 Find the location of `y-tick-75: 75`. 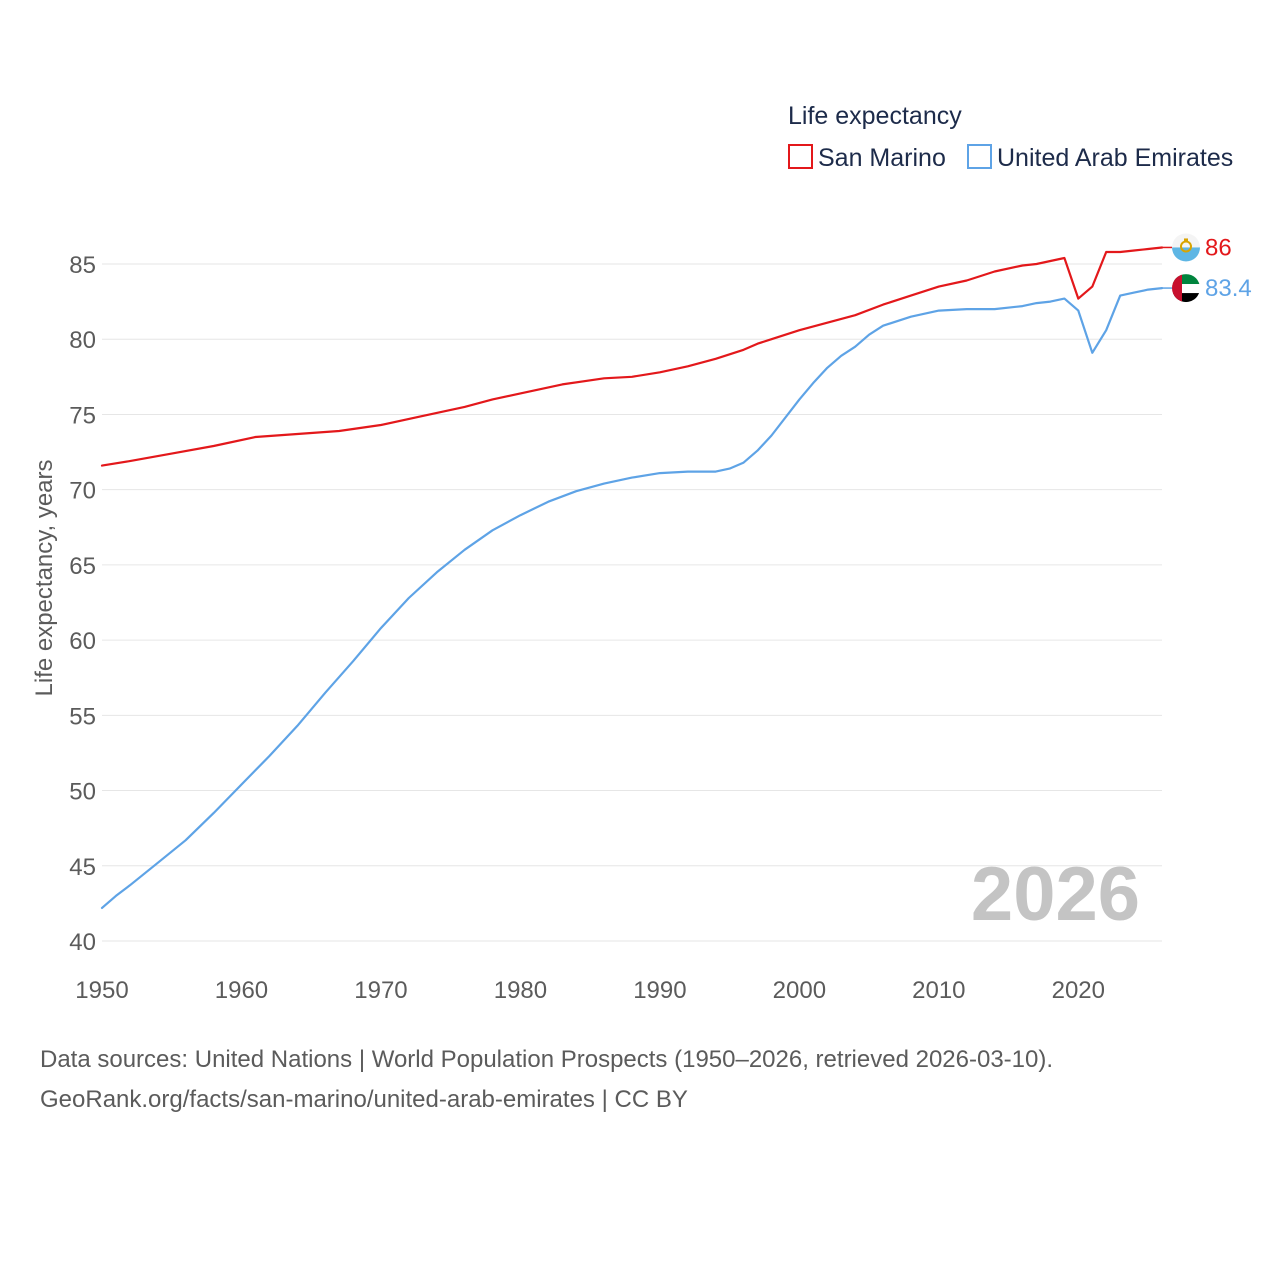

y-tick-75: 75 is located at coordinates (82, 415).